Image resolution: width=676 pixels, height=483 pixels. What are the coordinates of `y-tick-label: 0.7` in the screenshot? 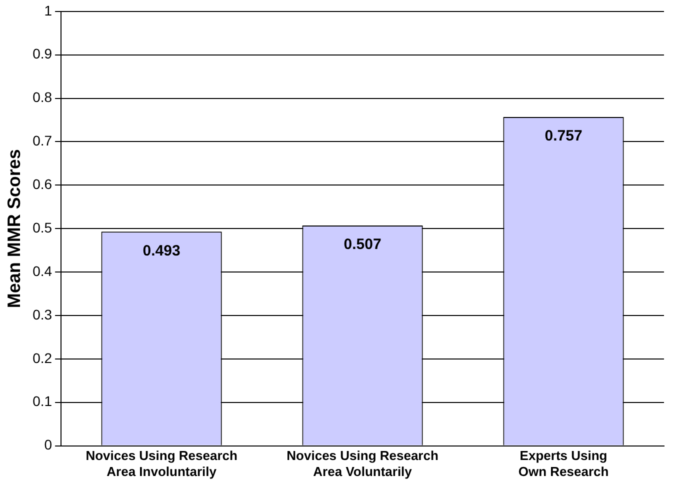 It's located at (42, 140).